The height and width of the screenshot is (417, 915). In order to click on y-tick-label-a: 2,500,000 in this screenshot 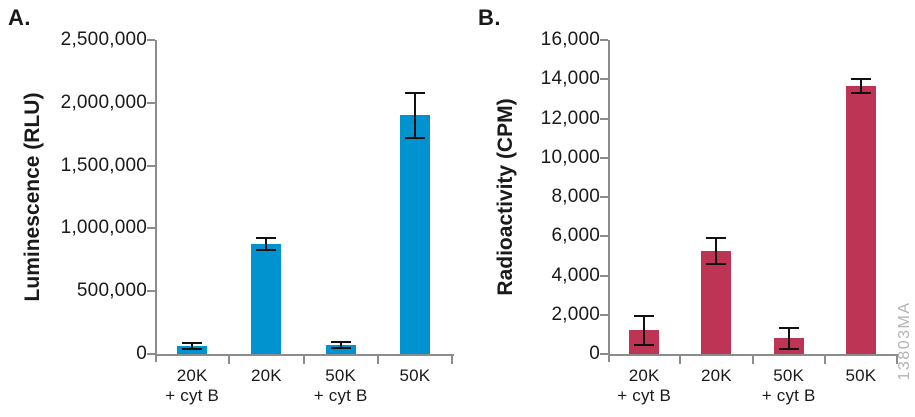, I will do `click(103, 39)`.